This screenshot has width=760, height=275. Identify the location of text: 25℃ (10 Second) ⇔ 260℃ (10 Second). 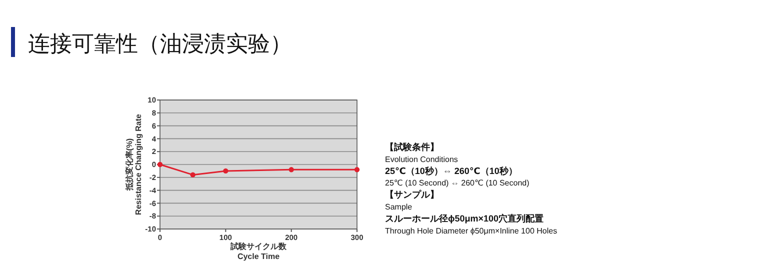
(457, 183).